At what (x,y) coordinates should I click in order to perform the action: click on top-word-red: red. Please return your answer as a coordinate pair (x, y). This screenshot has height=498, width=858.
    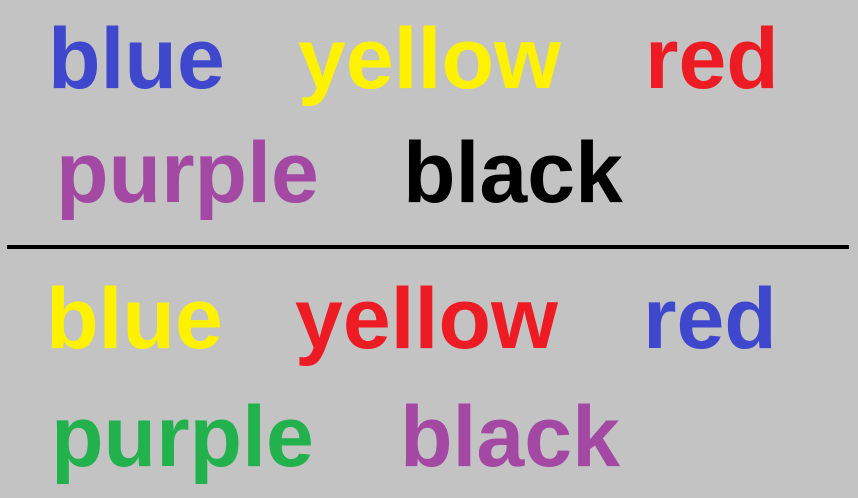
    Looking at the image, I should click on (712, 59).